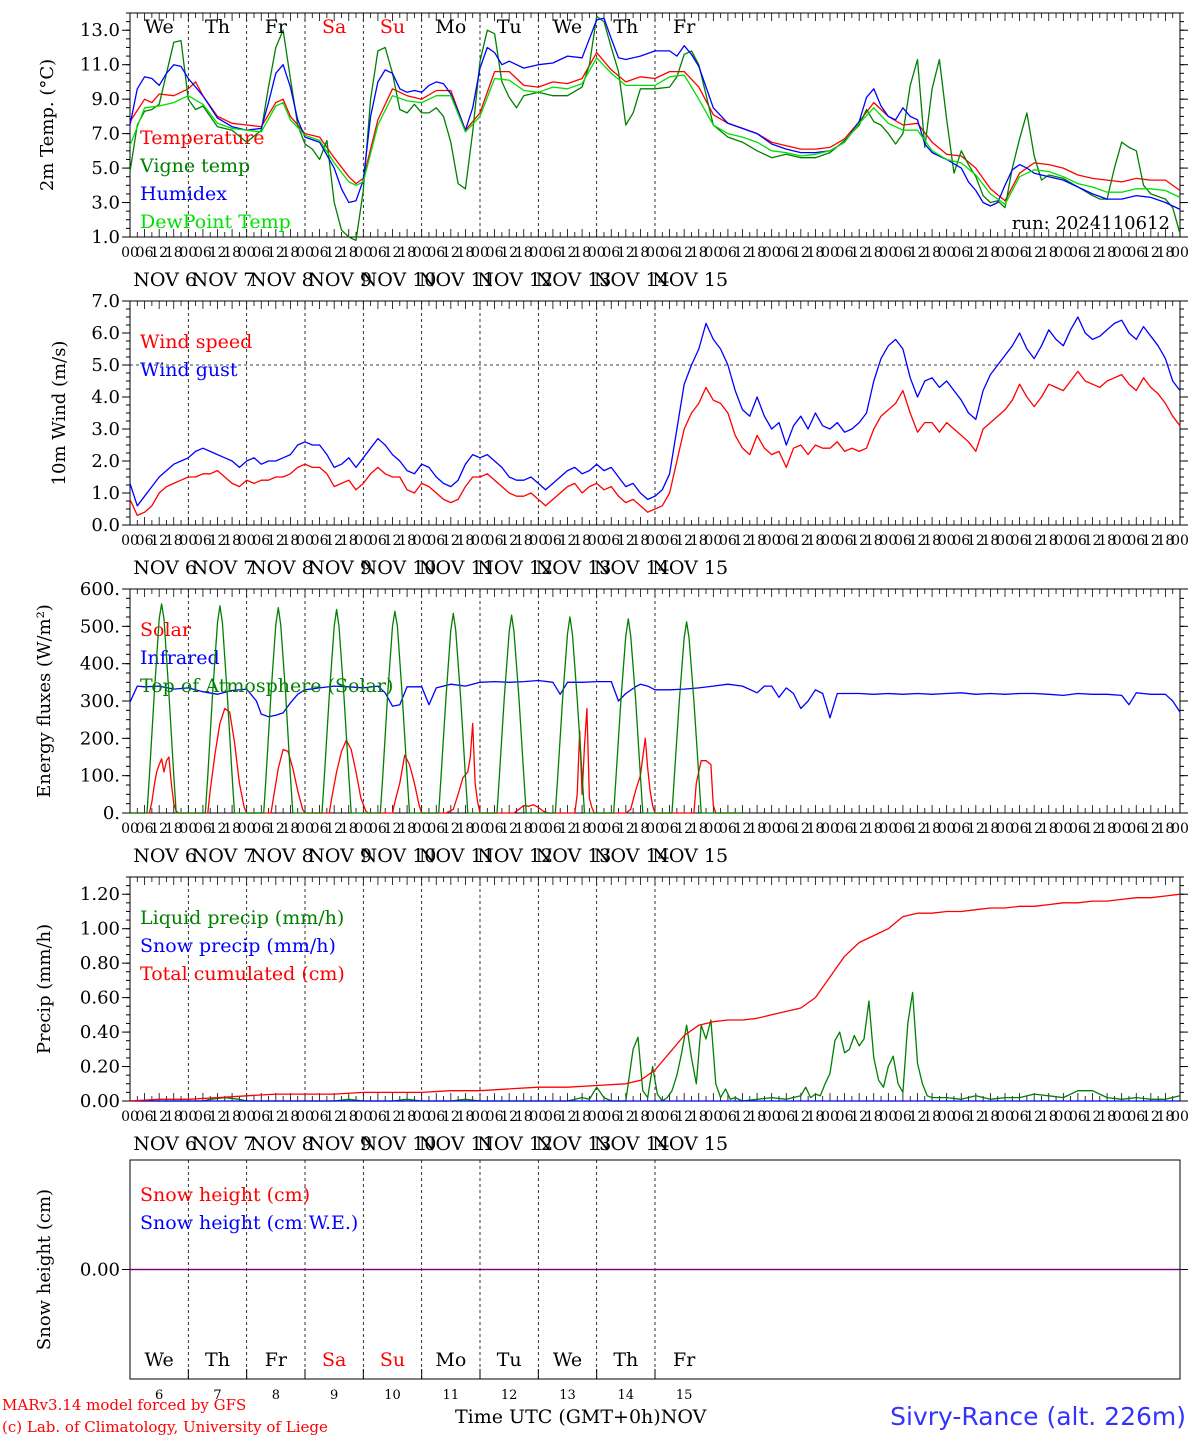 The image size is (1194, 1440). I want to click on y-tick-label: 0.20, so click(100, 1067).